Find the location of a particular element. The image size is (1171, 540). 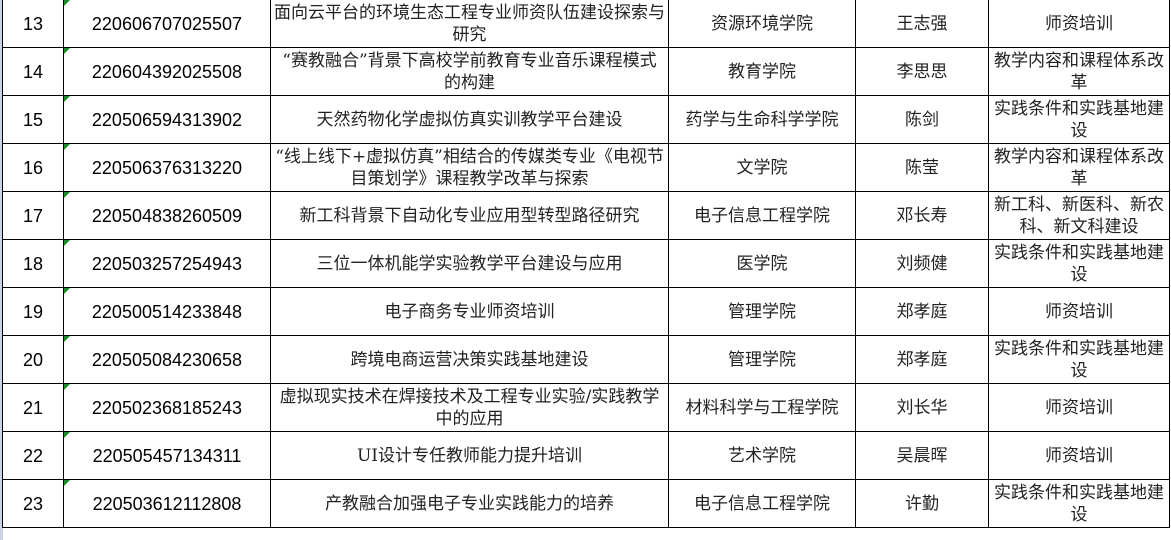

project-title-cell: 天然药物化学虚拟仿真实训教学平台建设 is located at coordinates (469, 119).